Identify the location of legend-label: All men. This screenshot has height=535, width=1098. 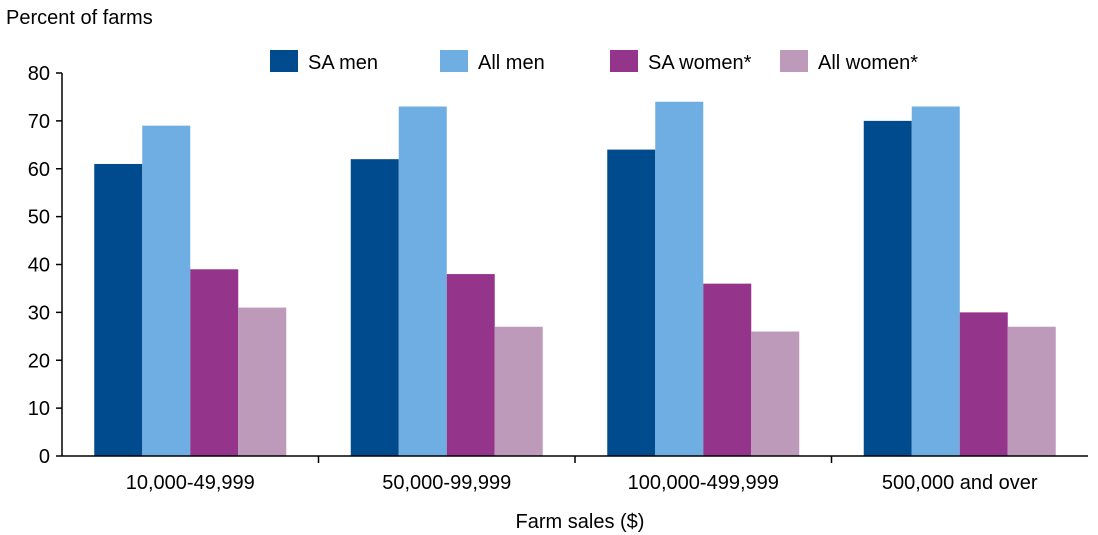
(511, 63).